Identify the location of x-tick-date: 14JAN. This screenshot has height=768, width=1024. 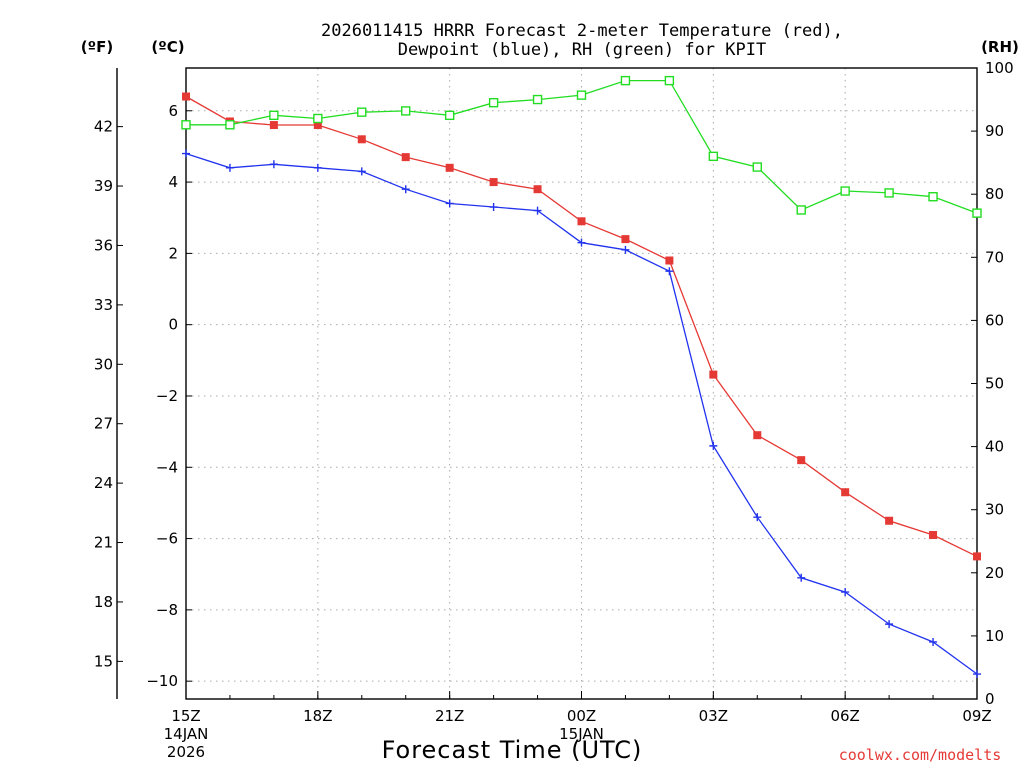
(186, 734).